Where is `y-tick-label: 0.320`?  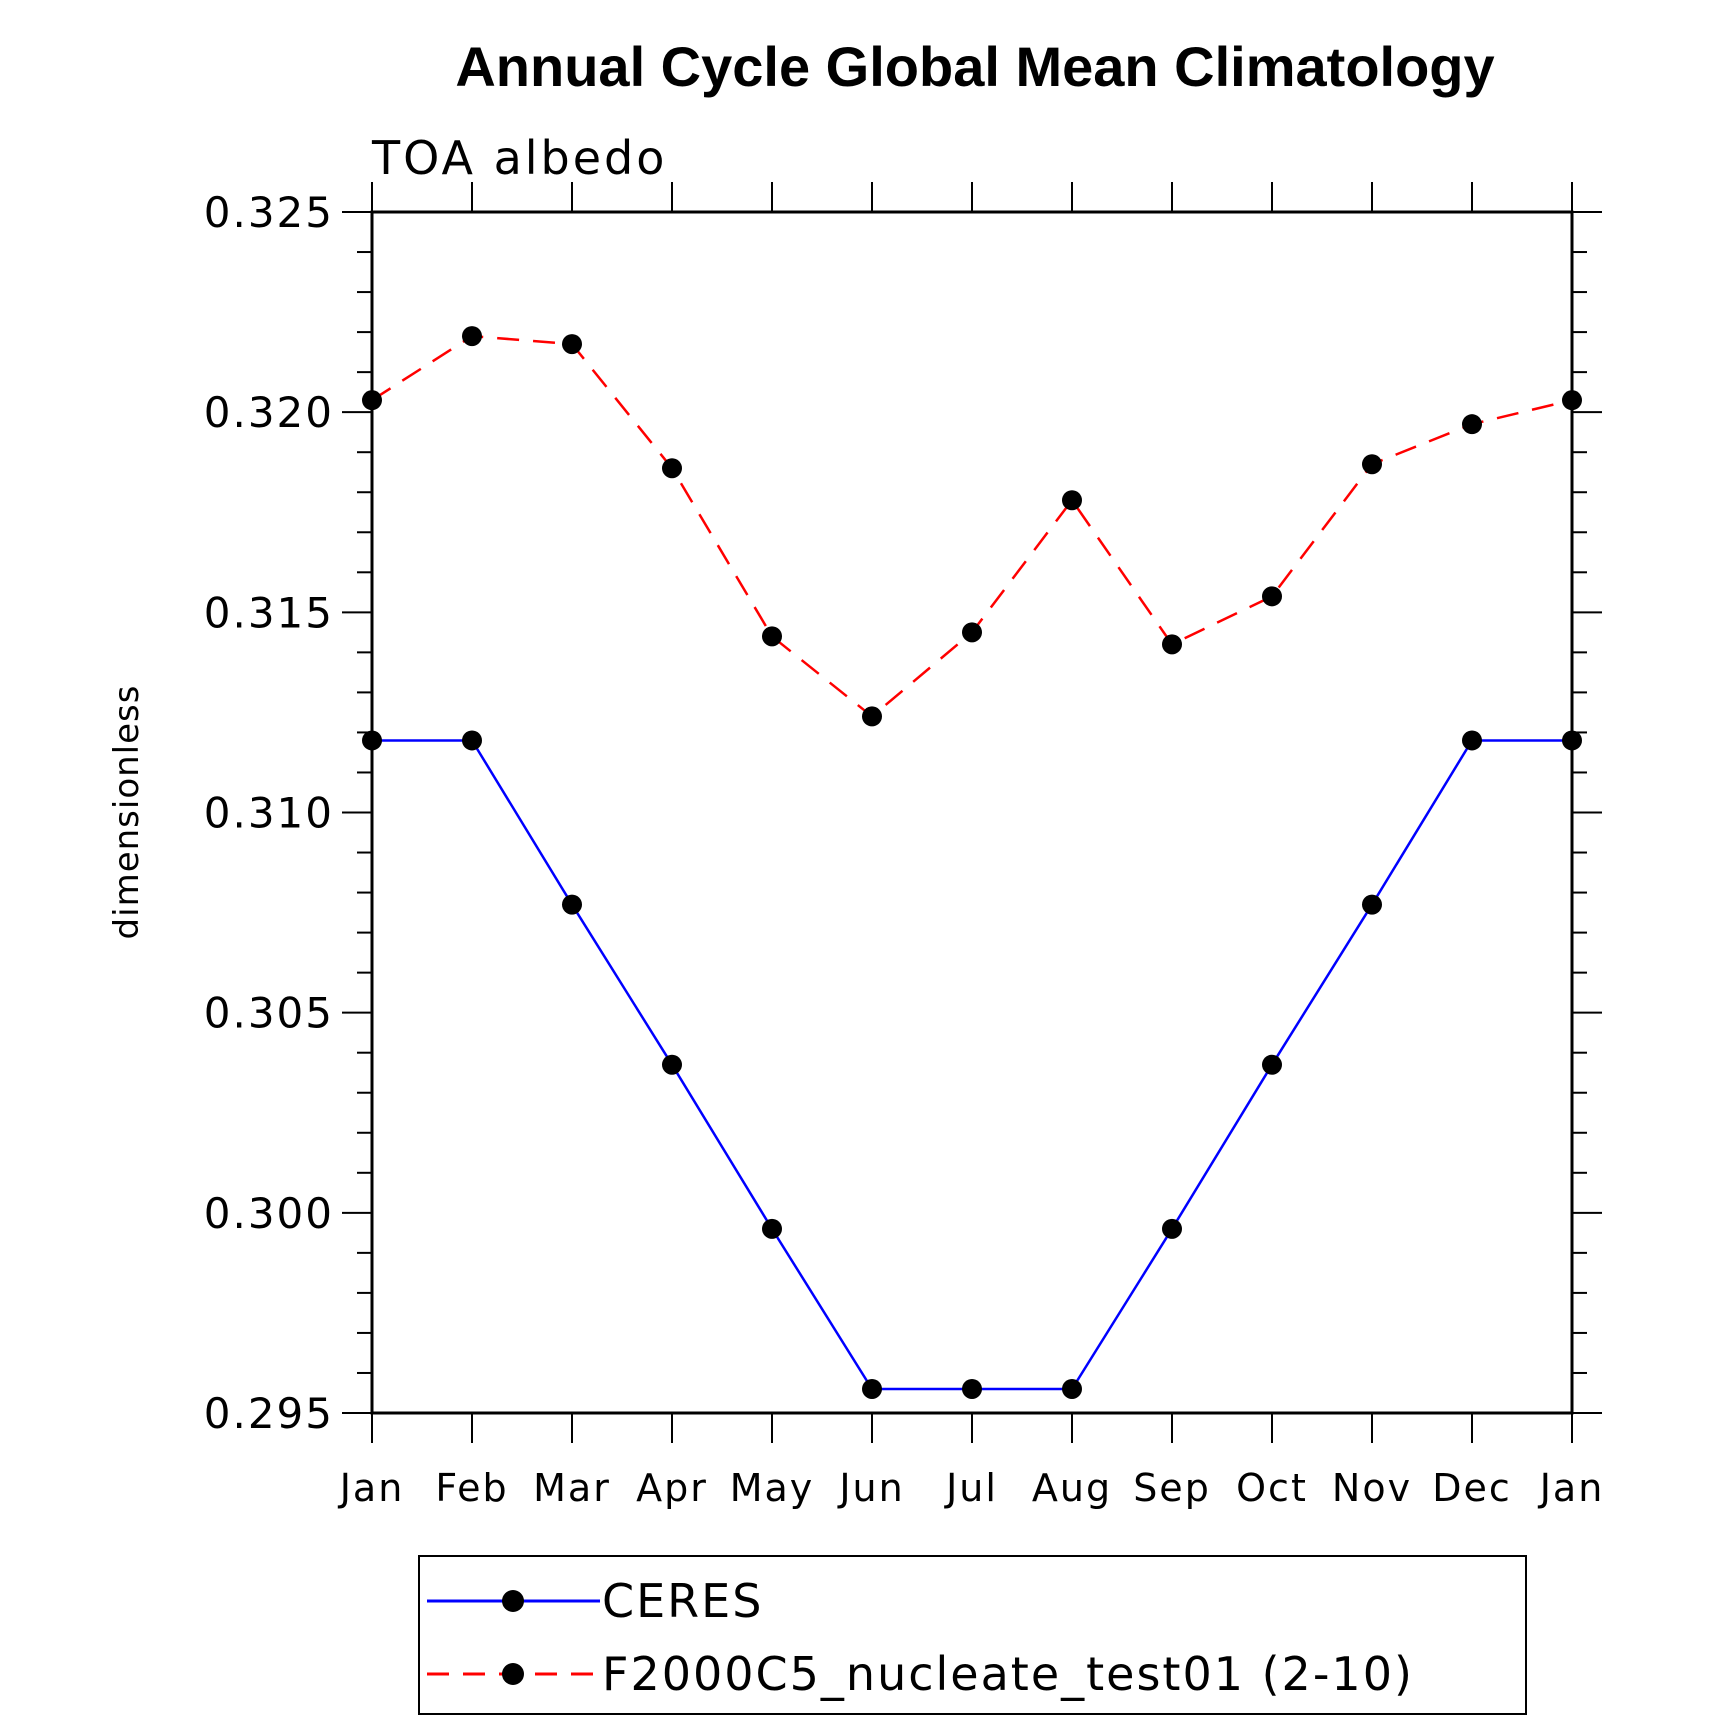
y-tick-label: 0.320 is located at coordinates (269, 412).